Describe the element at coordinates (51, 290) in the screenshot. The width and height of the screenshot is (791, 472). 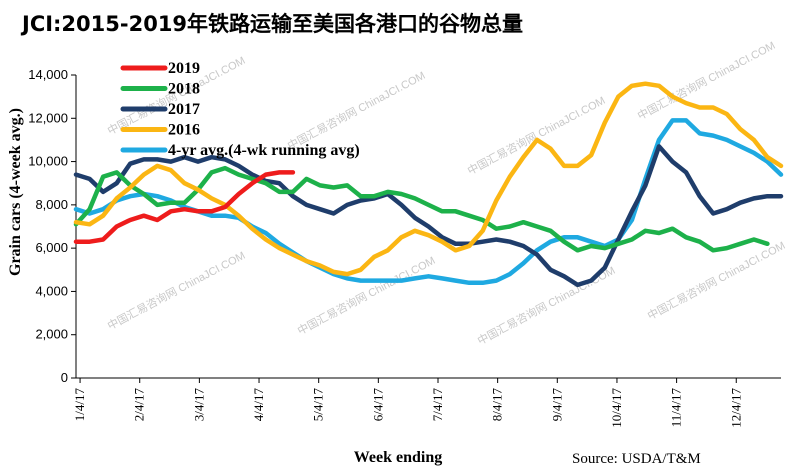
I see `y-tick-label: 4,000` at that location.